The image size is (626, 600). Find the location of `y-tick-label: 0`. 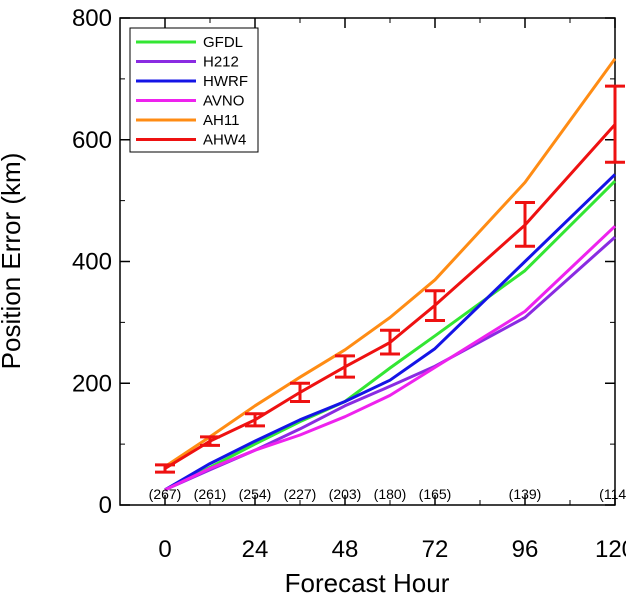

y-tick-label: 0 is located at coordinates (105, 505).